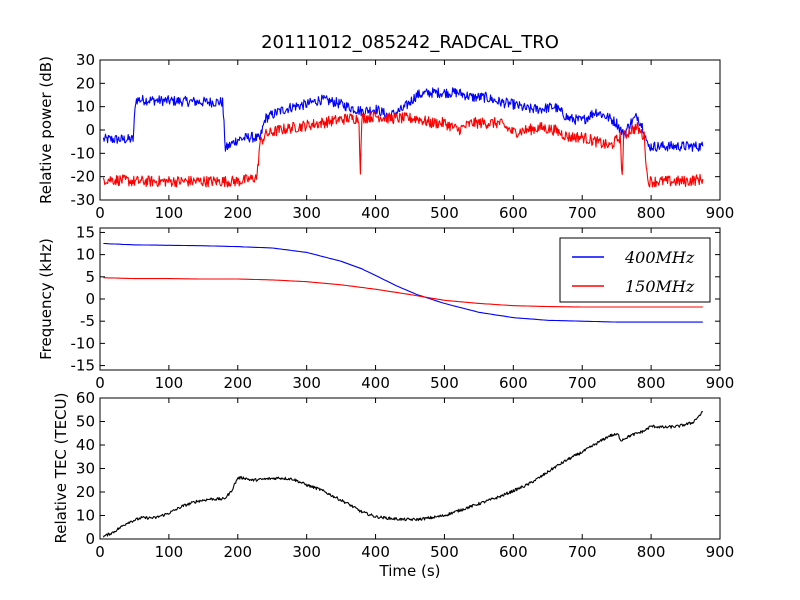 This screenshot has width=800, height=600. I want to click on power-y-tick-label: -10, so click(83, 153).